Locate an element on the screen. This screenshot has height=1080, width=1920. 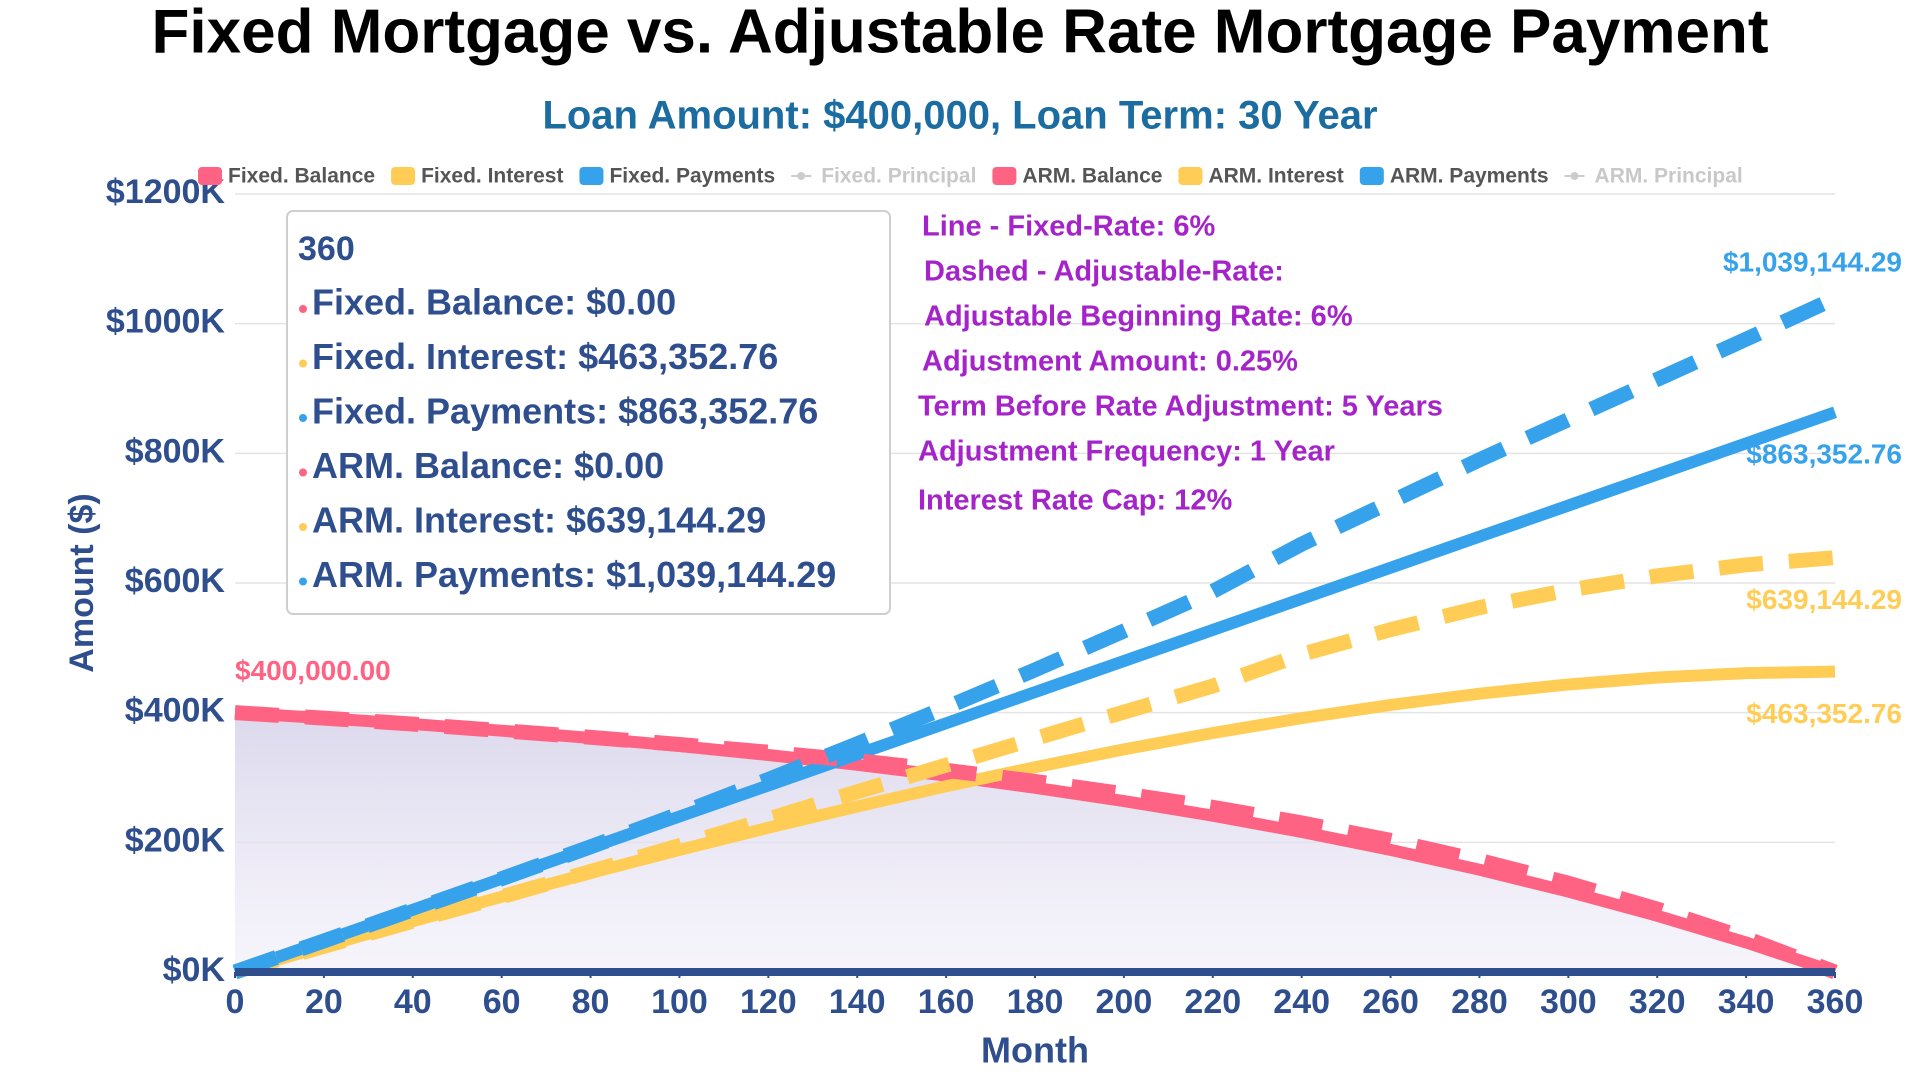
x-tick-label: 180 is located at coordinates (1035, 1002).